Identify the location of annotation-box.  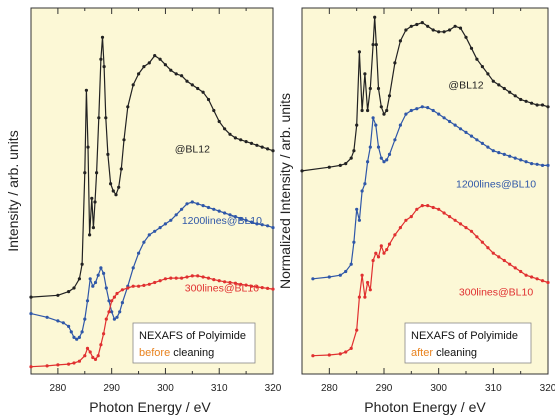
(194, 343).